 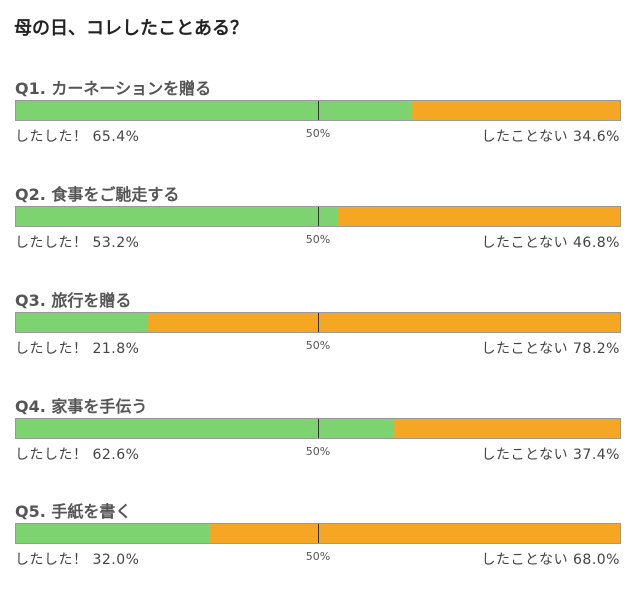 I want to click on did-not-label: したことない 37.4%, so click(x=550, y=455).